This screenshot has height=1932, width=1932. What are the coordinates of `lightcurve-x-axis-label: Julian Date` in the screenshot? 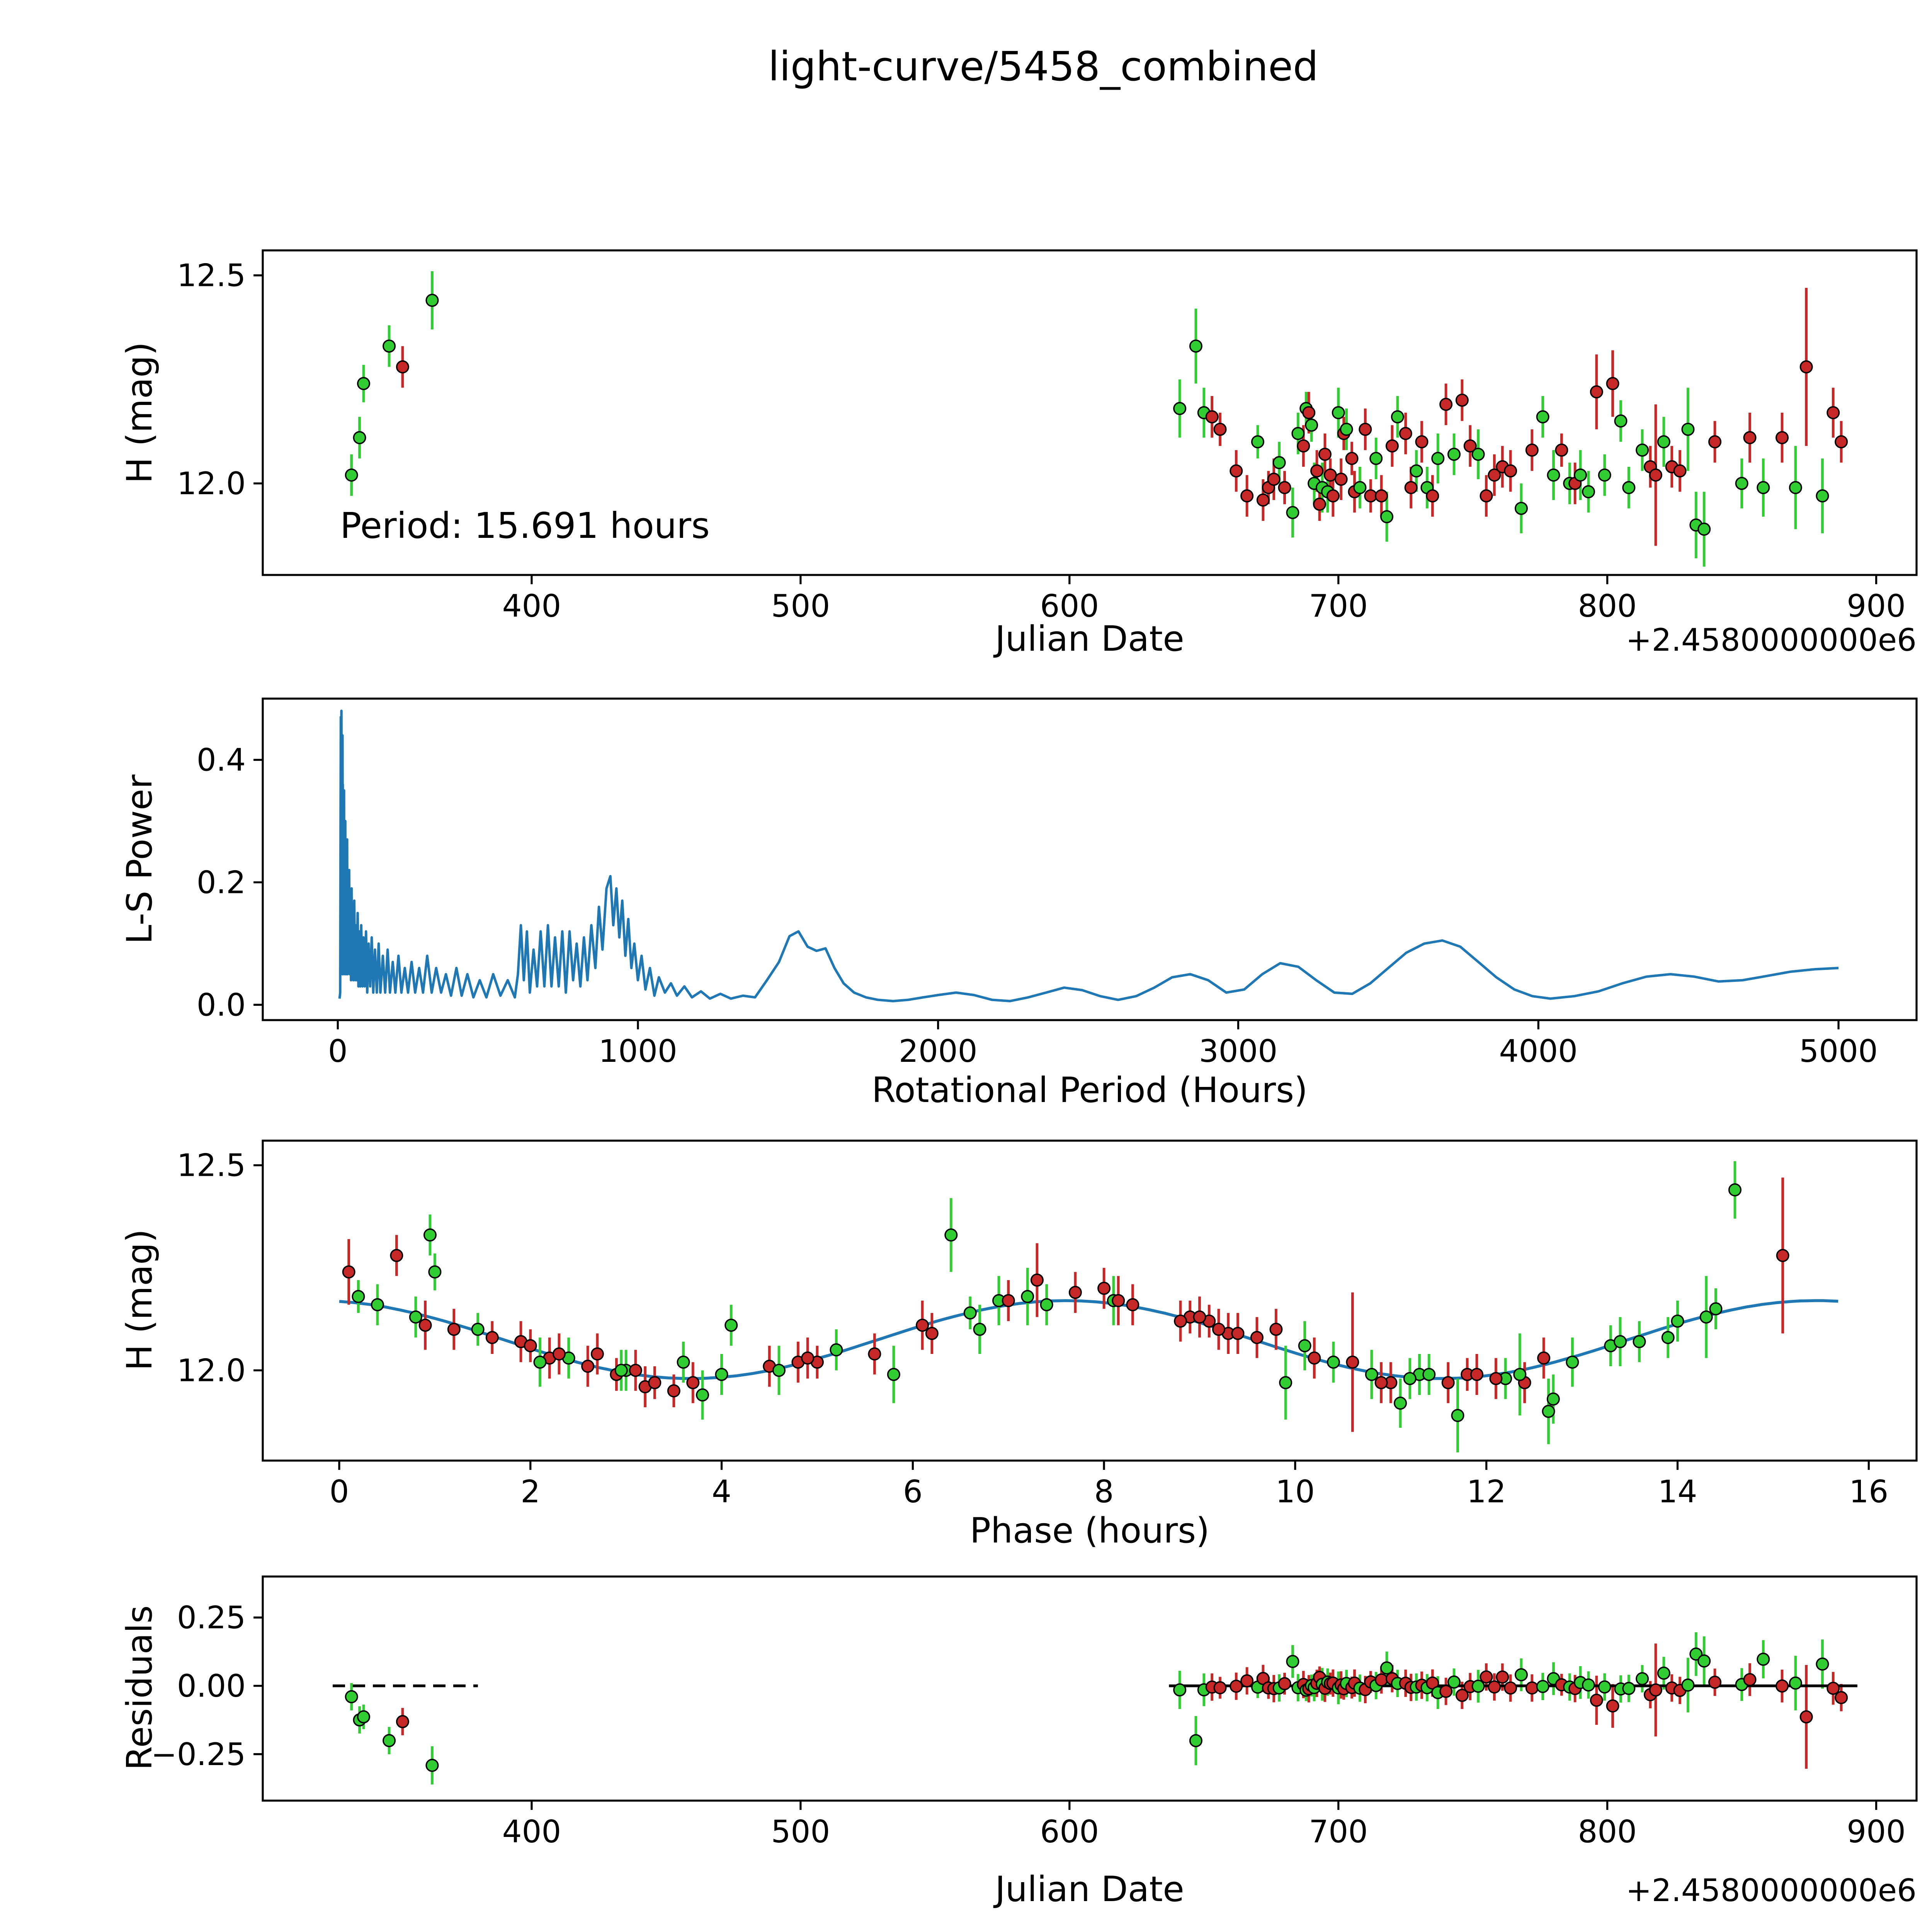 It's located at (1088, 639).